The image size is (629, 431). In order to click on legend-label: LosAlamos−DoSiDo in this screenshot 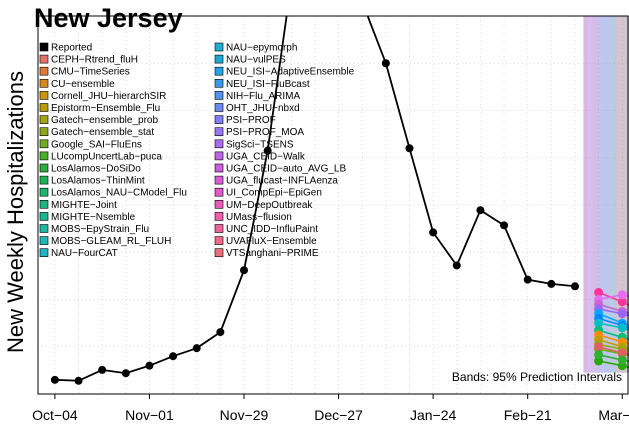, I will do `click(96, 169)`.